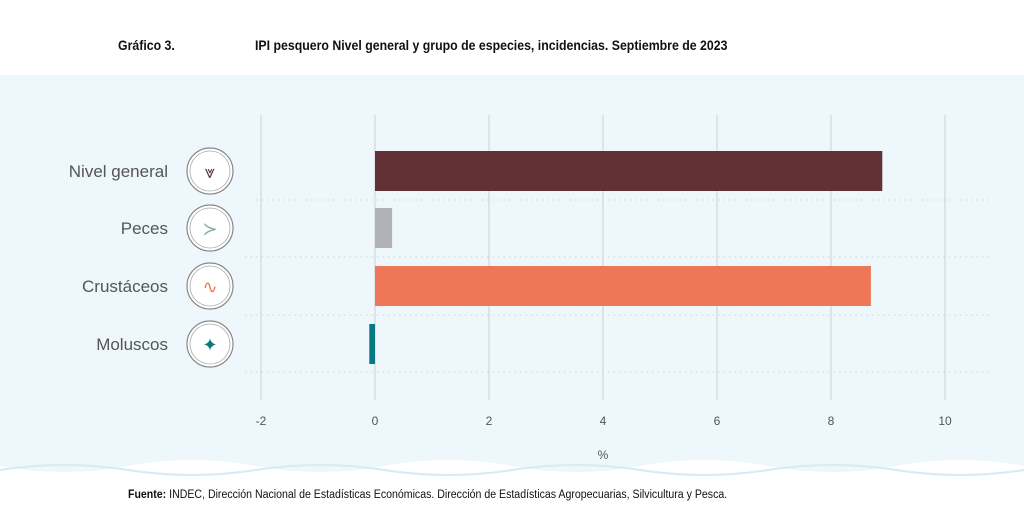 Image resolution: width=1024 pixels, height=523 pixels. What do you see at coordinates (132, 344) in the screenshot?
I see `category-label: Moluscos` at bounding box center [132, 344].